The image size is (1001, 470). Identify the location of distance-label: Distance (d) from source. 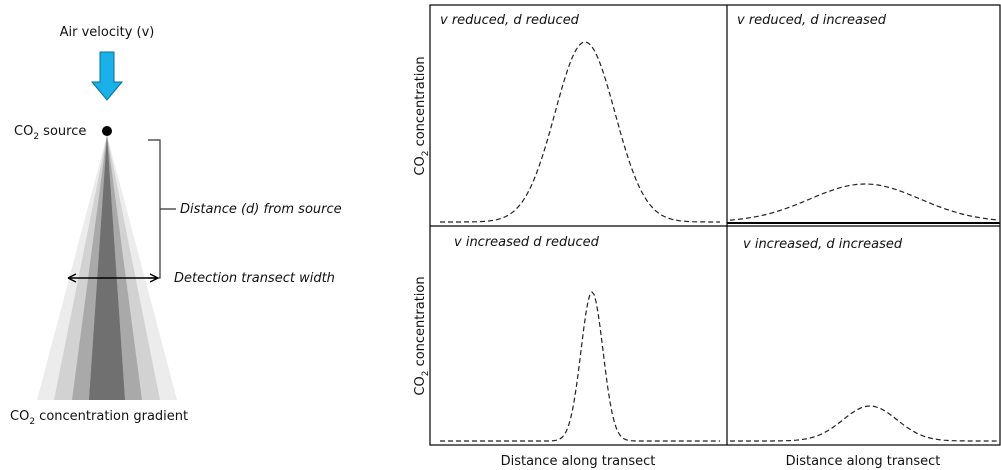
(261, 209).